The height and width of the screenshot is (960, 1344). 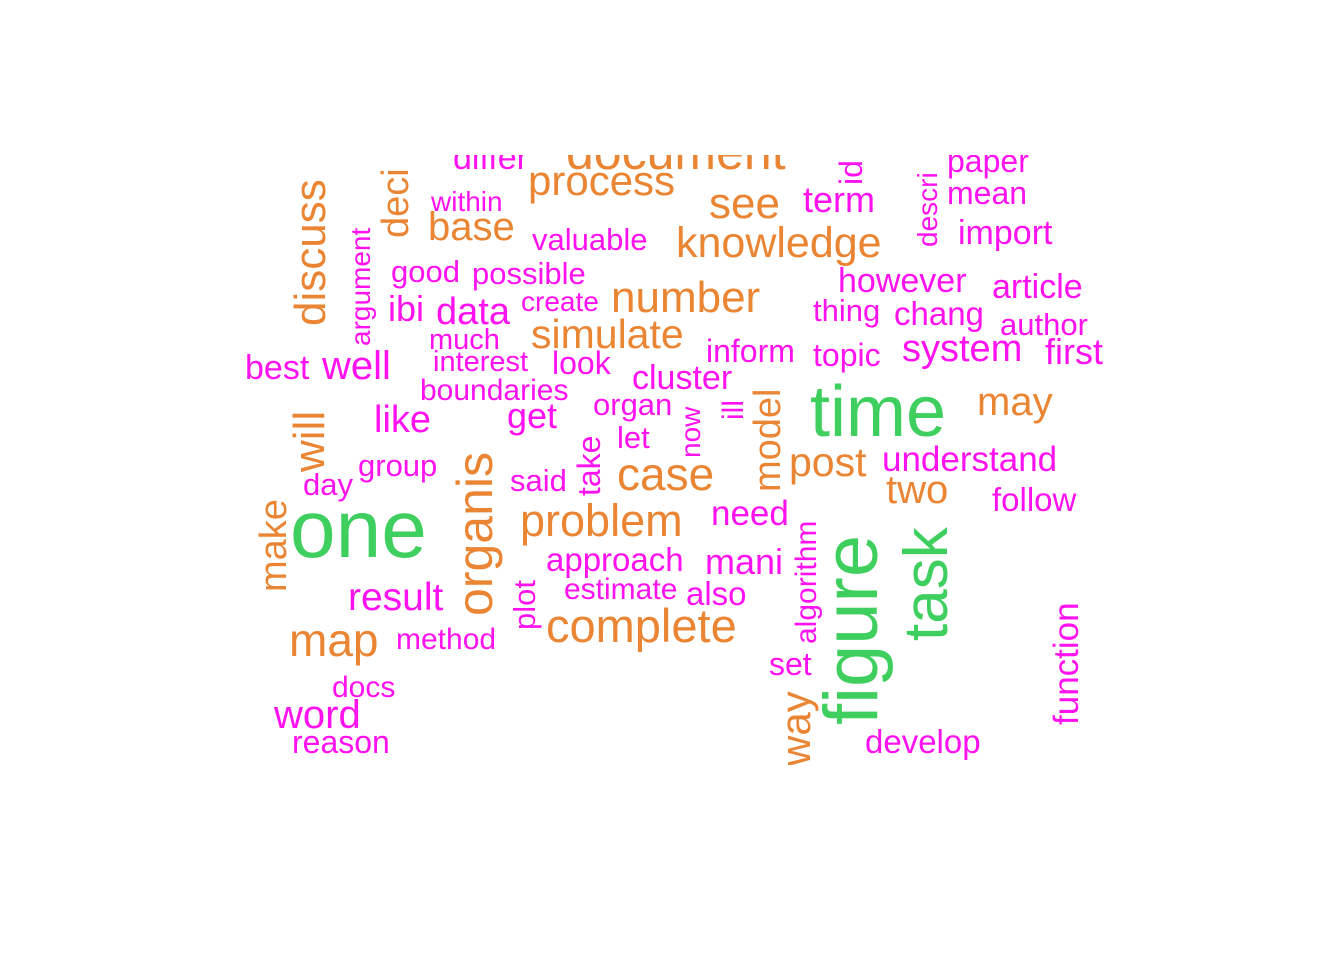 I want to click on word-reason: reason, so click(x=341, y=742).